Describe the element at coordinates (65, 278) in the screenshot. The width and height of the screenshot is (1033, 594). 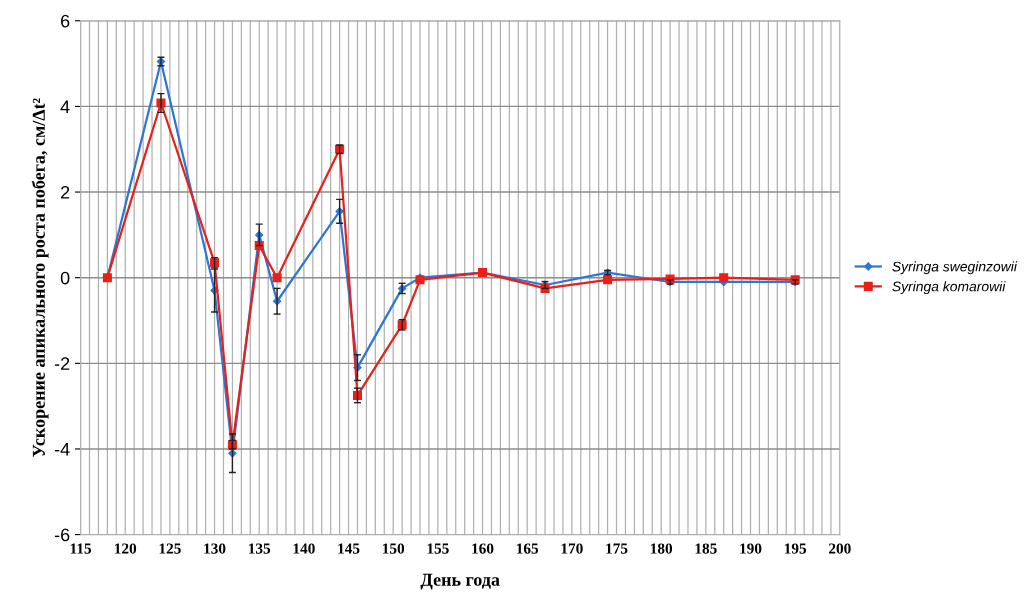
I see `y-tick-label: 0` at that location.